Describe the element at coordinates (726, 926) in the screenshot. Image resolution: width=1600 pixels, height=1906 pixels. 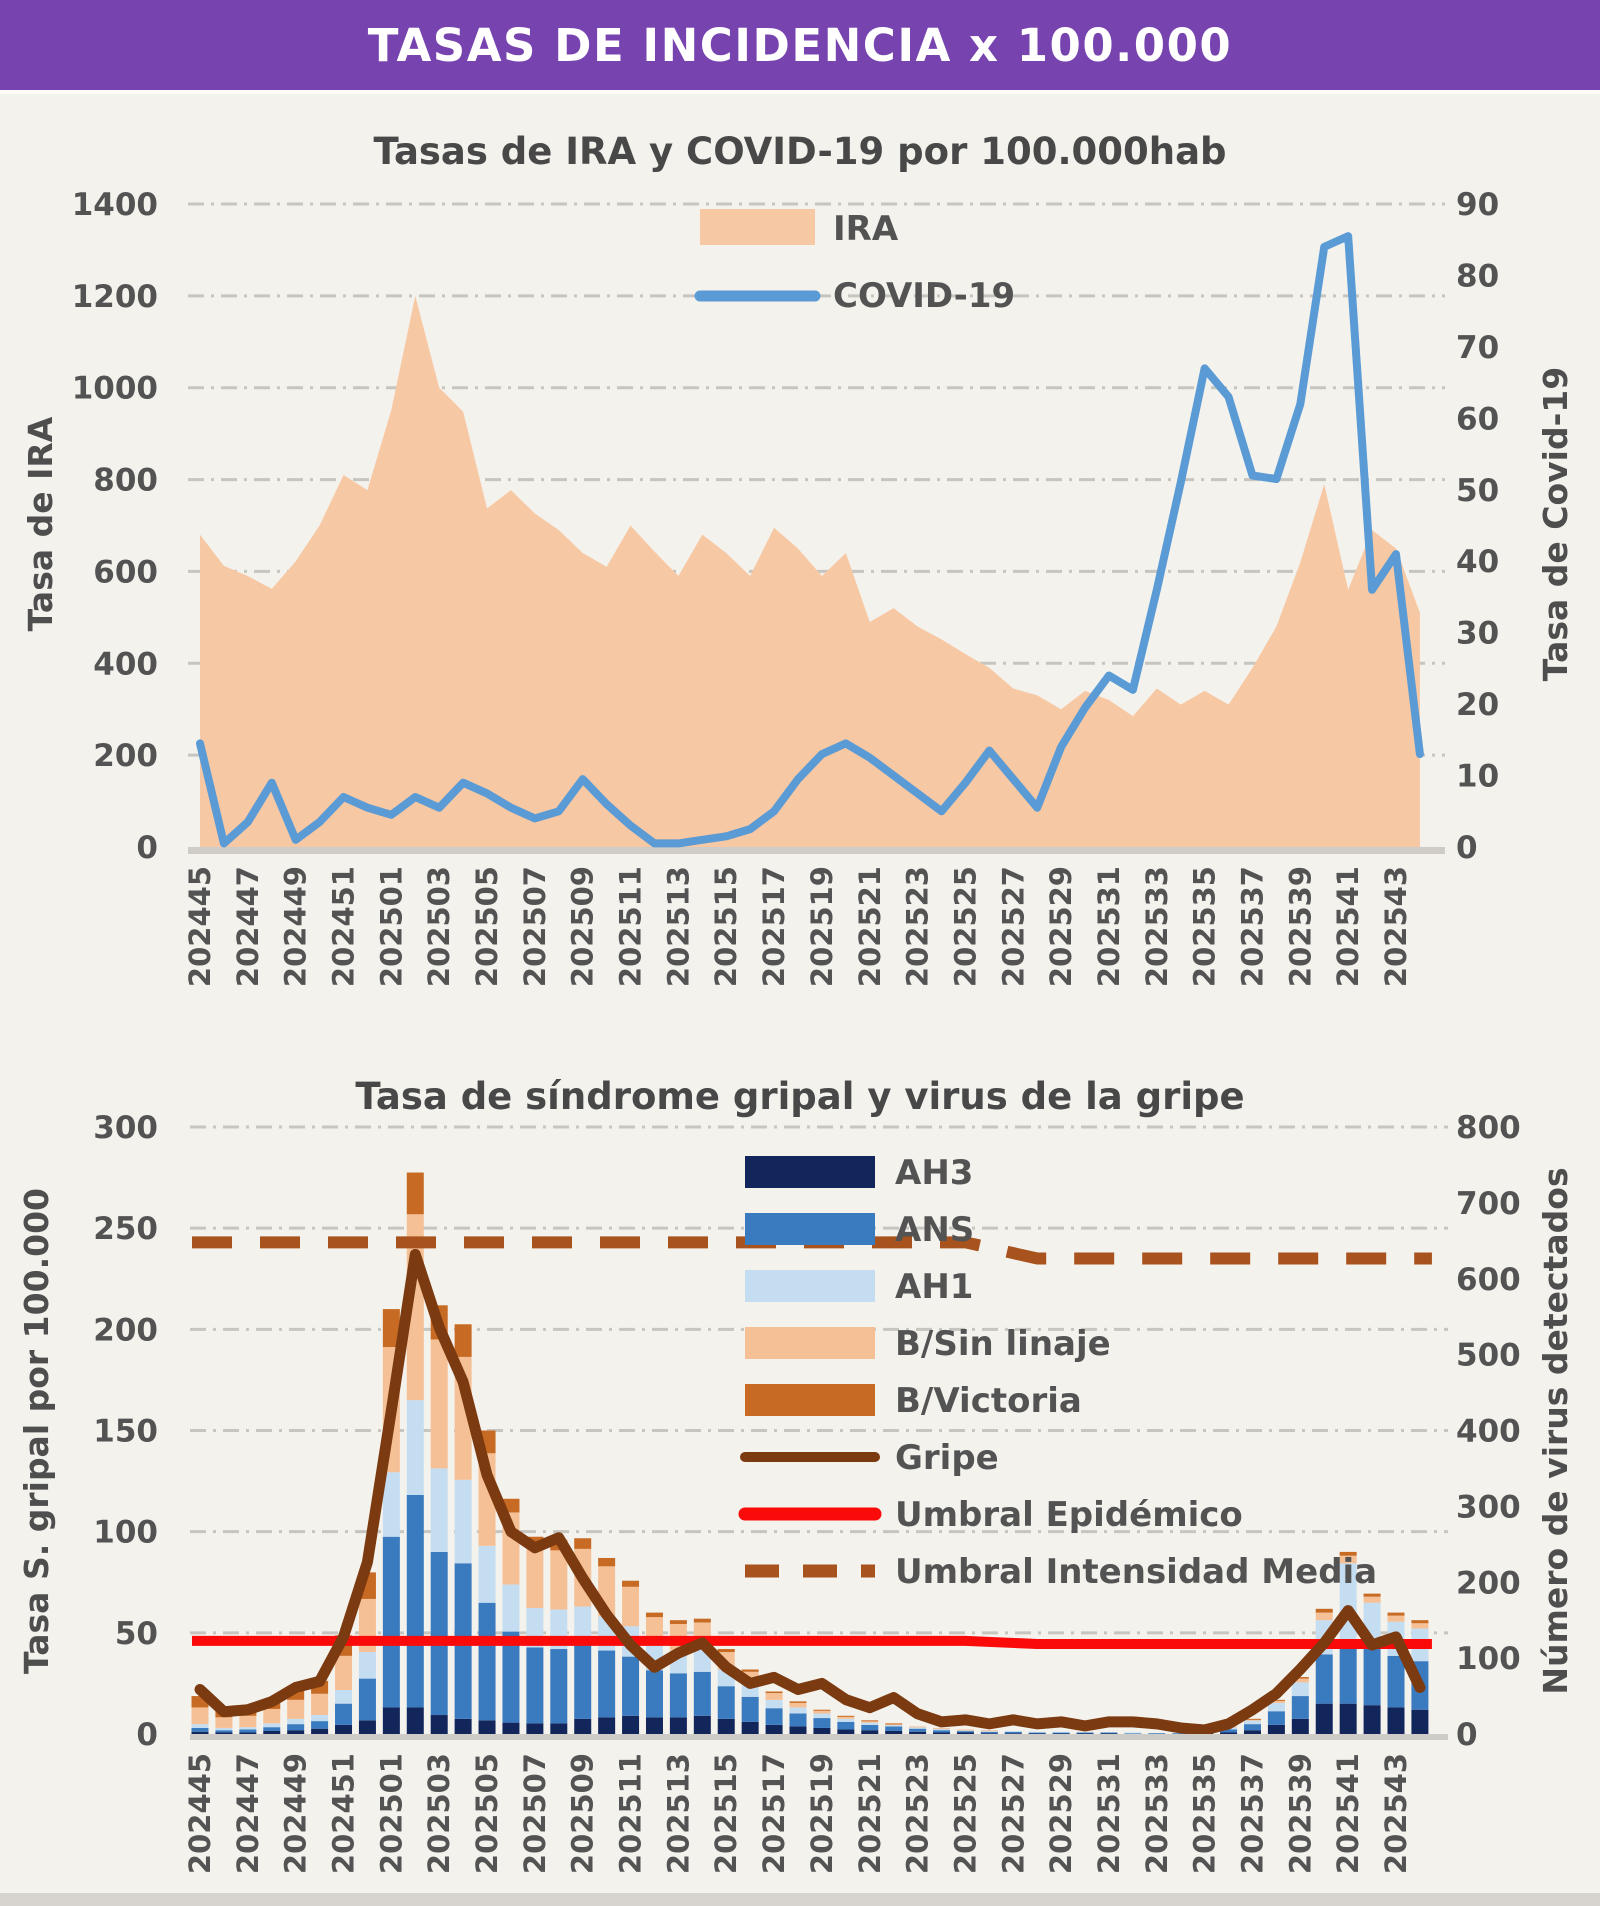
I see `x-tick-label: 202515` at that location.